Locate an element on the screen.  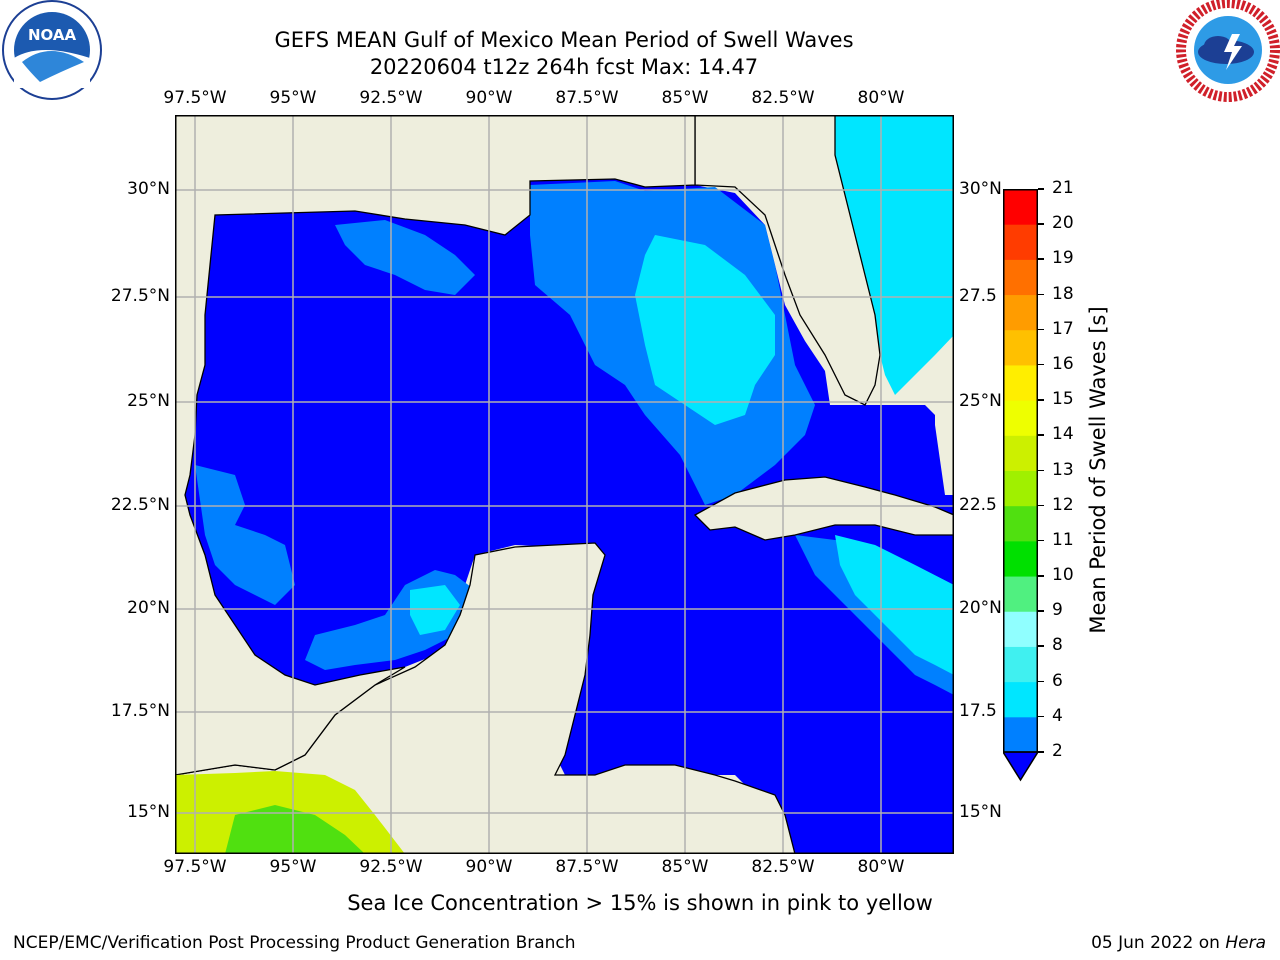
noaa-logo: NOAA is located at coordinates (52, 52).